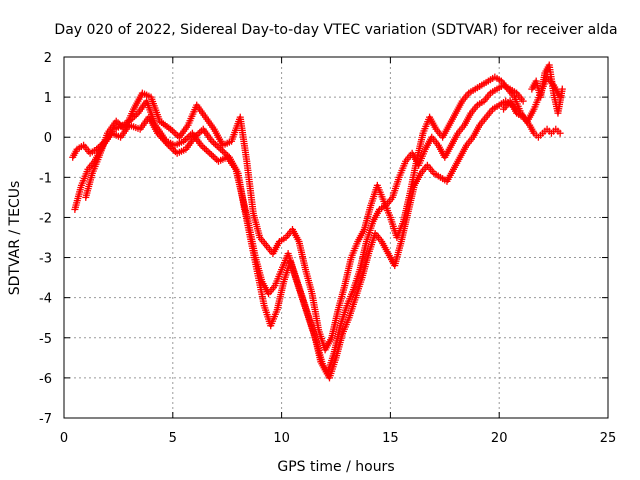  What do you see at coordinates (45, 419) in the screenshot?
I see `y-tick-label: -7` at bounding box center [45, 419].